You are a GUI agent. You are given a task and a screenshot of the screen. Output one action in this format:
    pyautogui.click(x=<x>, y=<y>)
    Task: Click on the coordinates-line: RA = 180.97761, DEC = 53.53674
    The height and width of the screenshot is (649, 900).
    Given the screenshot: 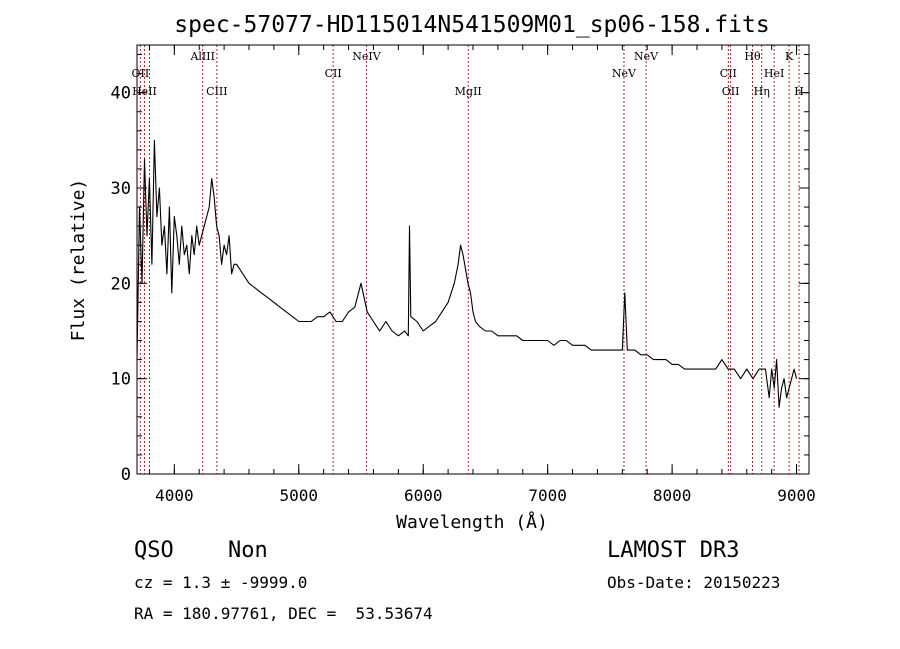 What is the action you would take?
    pyautogui.click(x=283, y=613)
    